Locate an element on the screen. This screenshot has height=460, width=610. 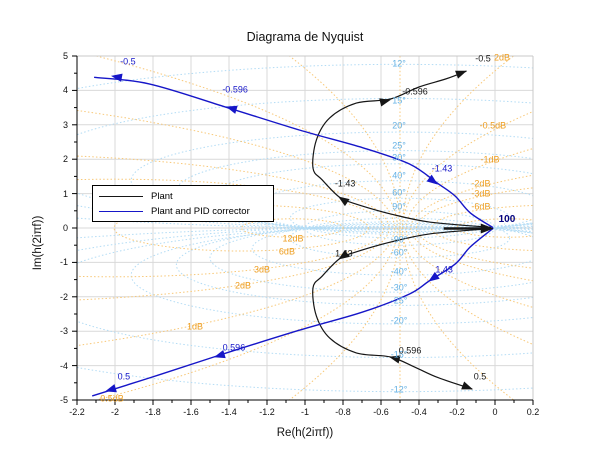
legend-item-pid: Plant and PID corrector is located at coordinates (186, 211).